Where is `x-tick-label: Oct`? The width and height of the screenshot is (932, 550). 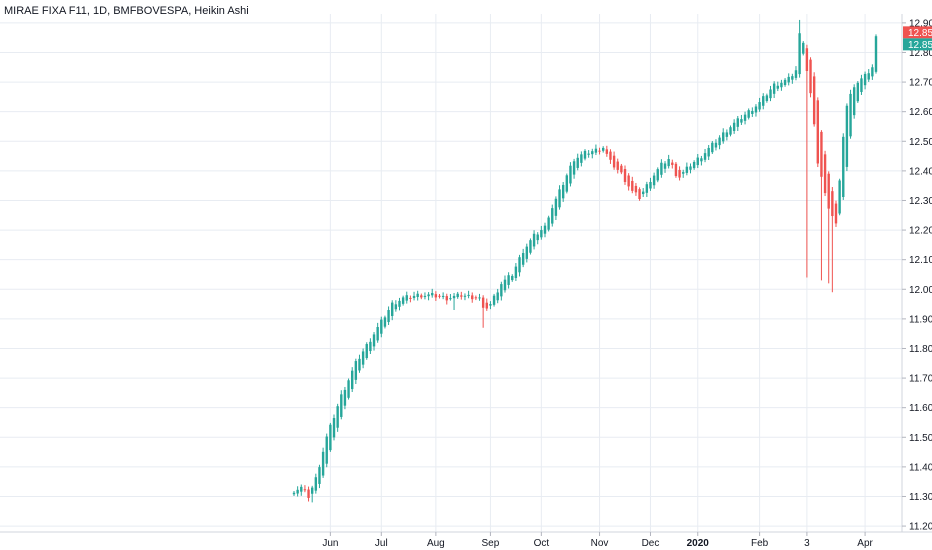
x-tick-label: Oct is located at coordinates (542, 543).